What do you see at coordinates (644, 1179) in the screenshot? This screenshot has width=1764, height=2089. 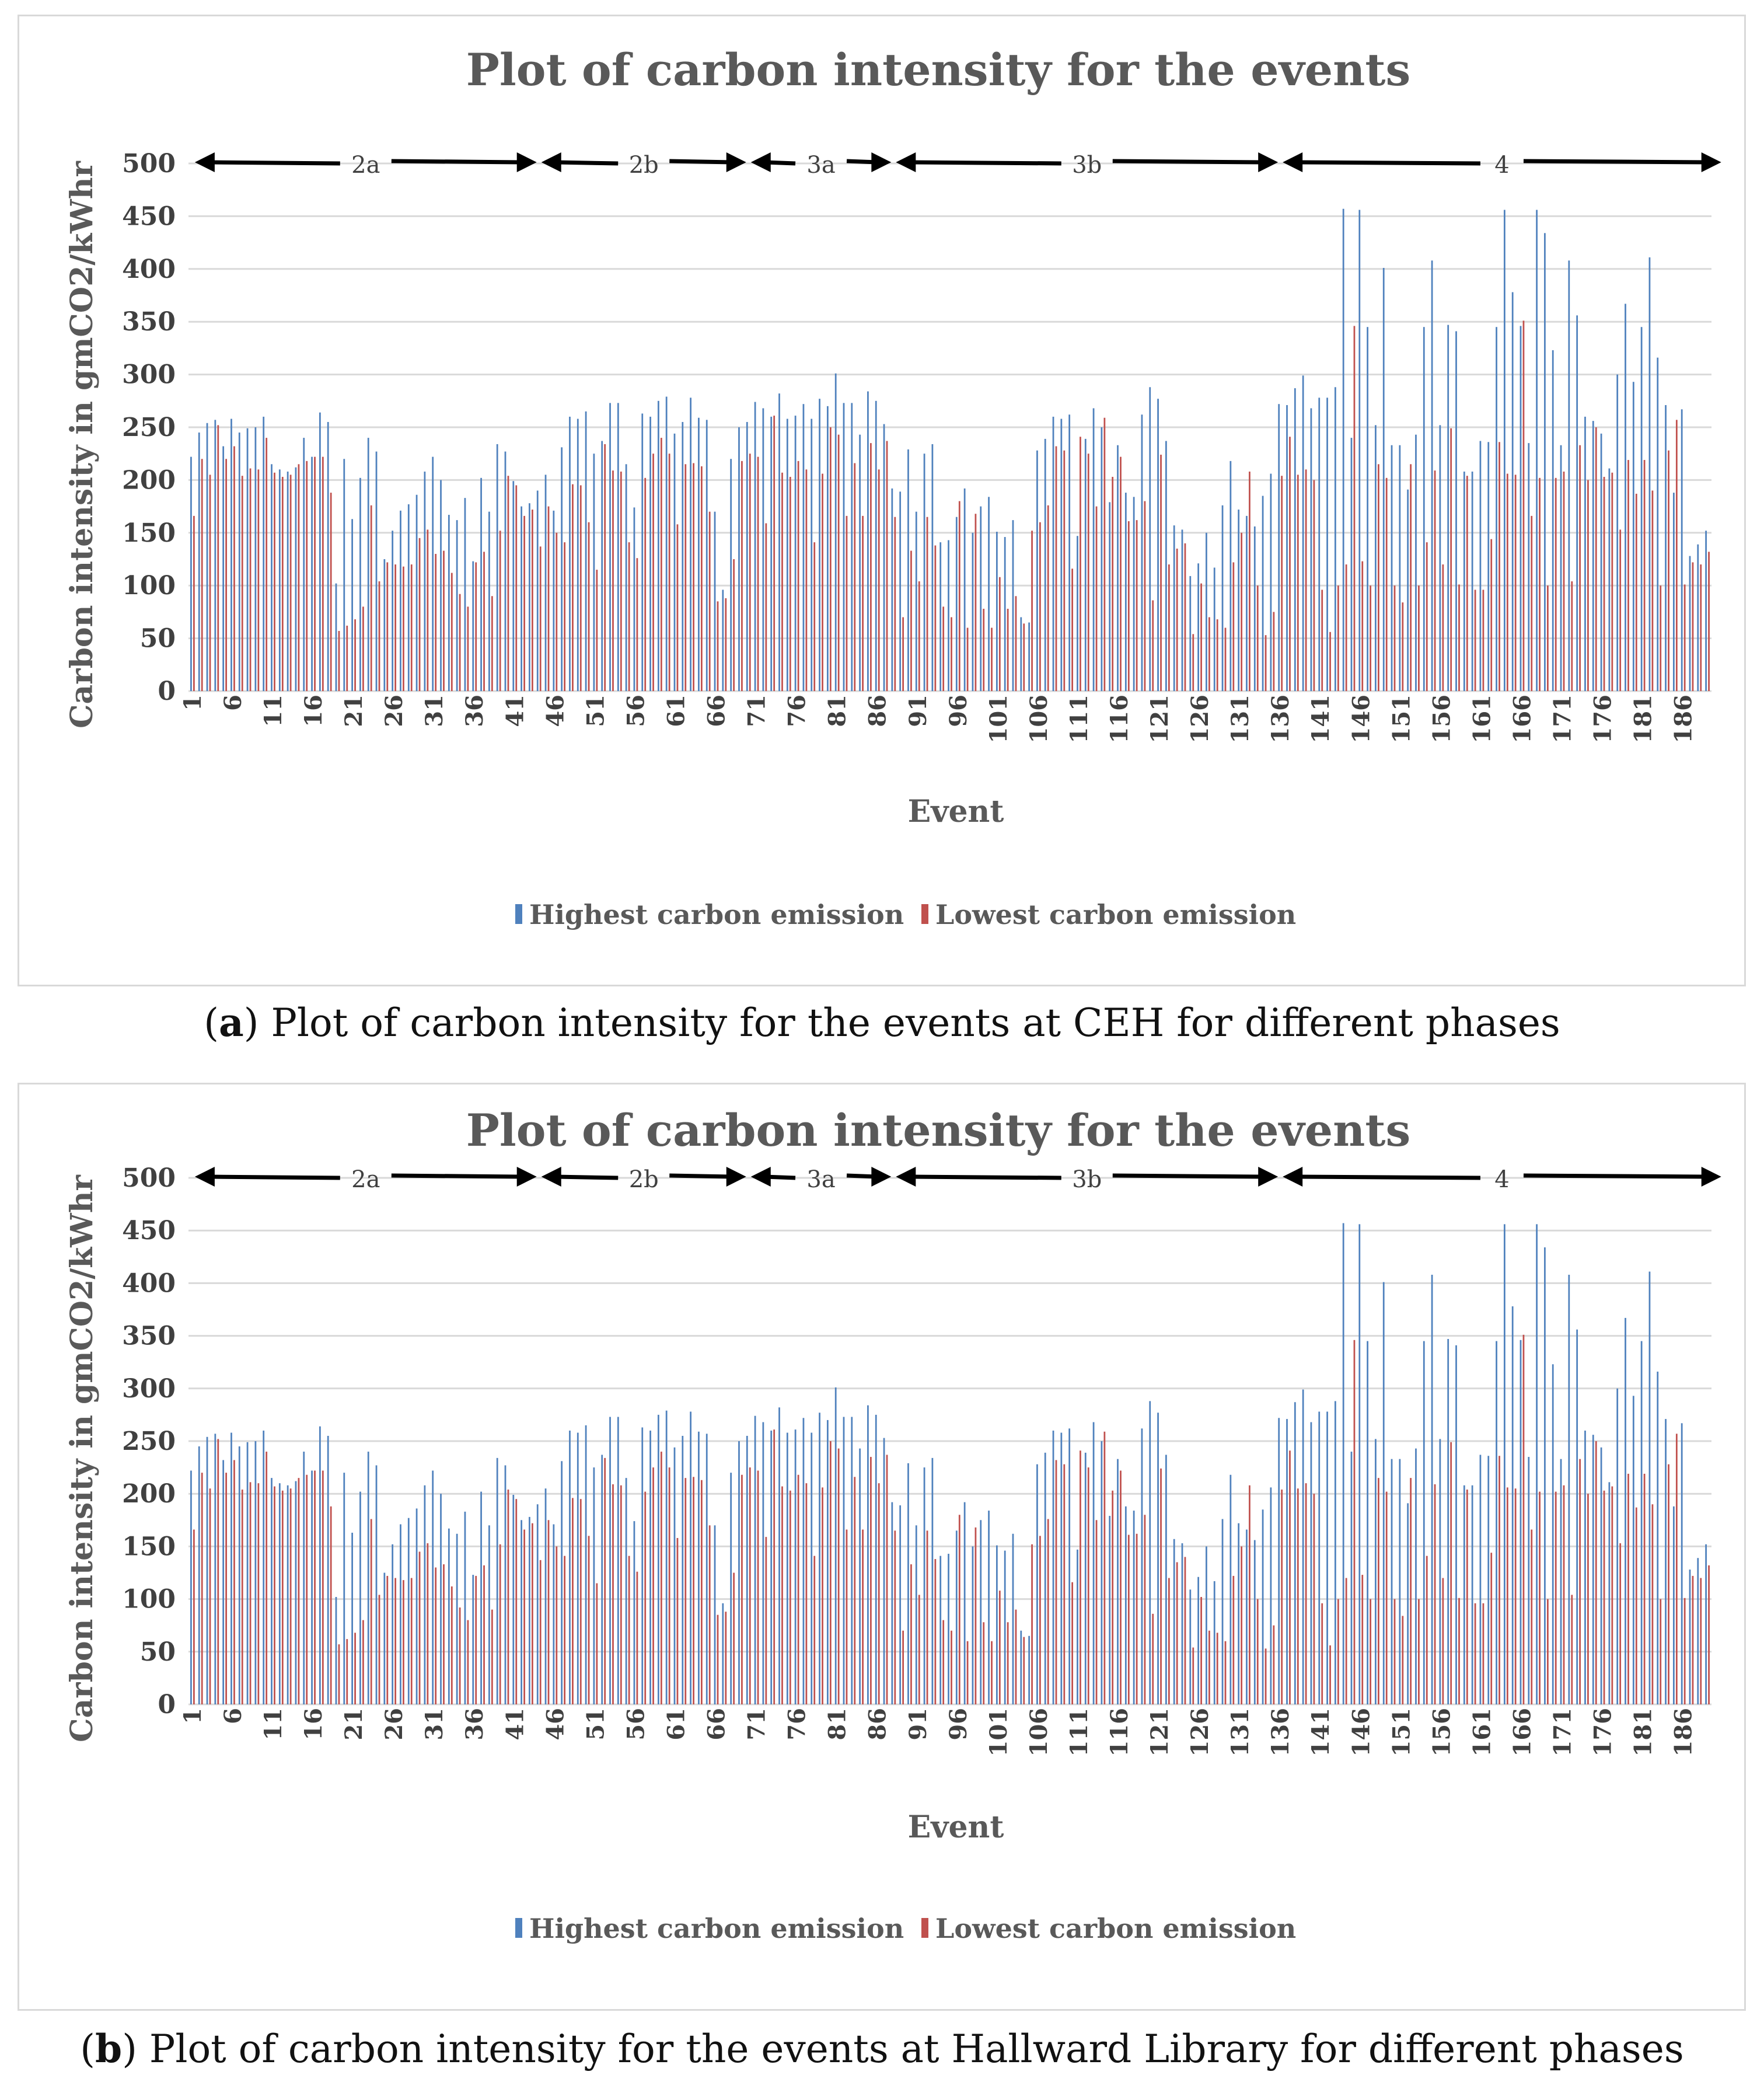 I see `phase-label: 2b` at bounding box center [644, 1179].